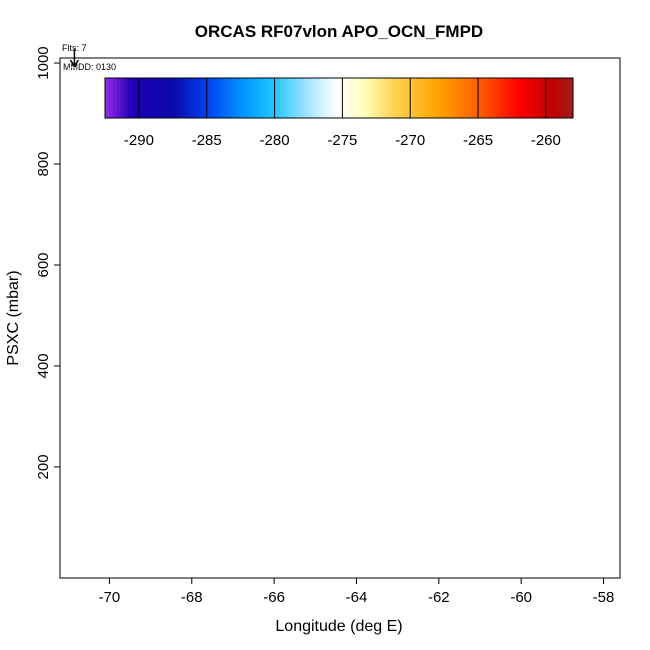 Image resolution: width=650 pixels, height=650 pixels. Describe the element at coordinates (357, 597) in the screenshot. I see `x-tick-label: -64` at that location.